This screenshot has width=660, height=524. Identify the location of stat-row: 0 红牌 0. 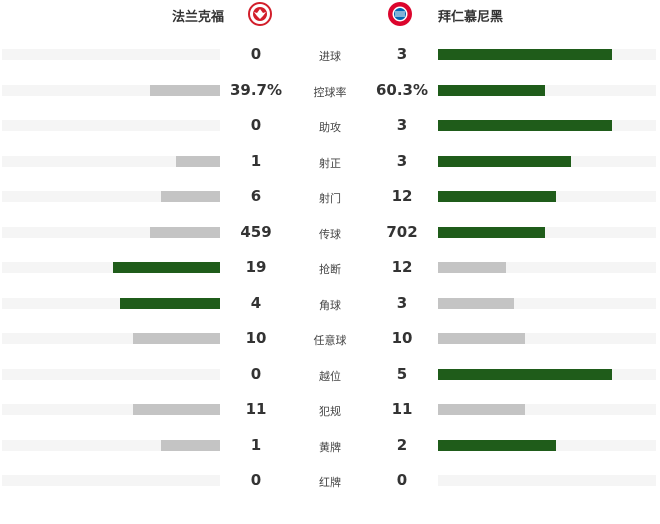
(330, 481).